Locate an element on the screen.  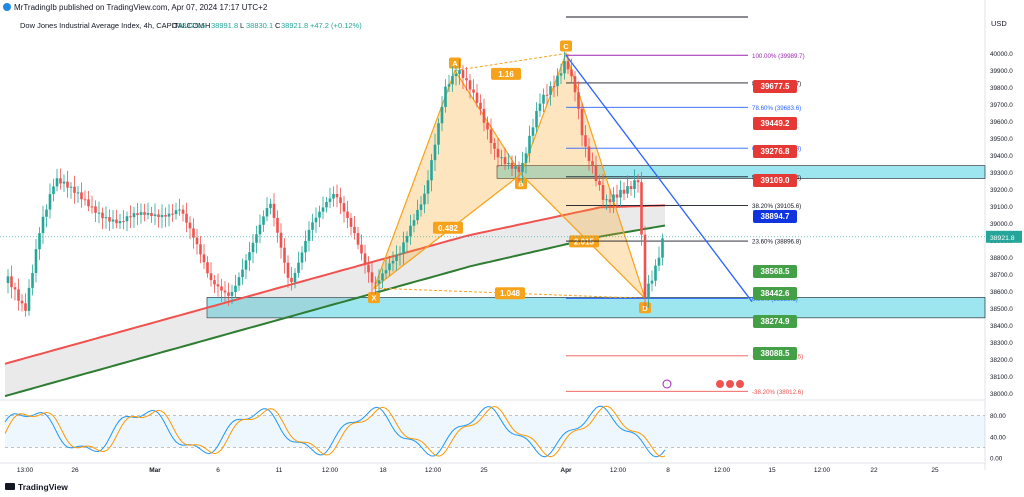
author-avatar-icon is located at coordinates (7, 7).